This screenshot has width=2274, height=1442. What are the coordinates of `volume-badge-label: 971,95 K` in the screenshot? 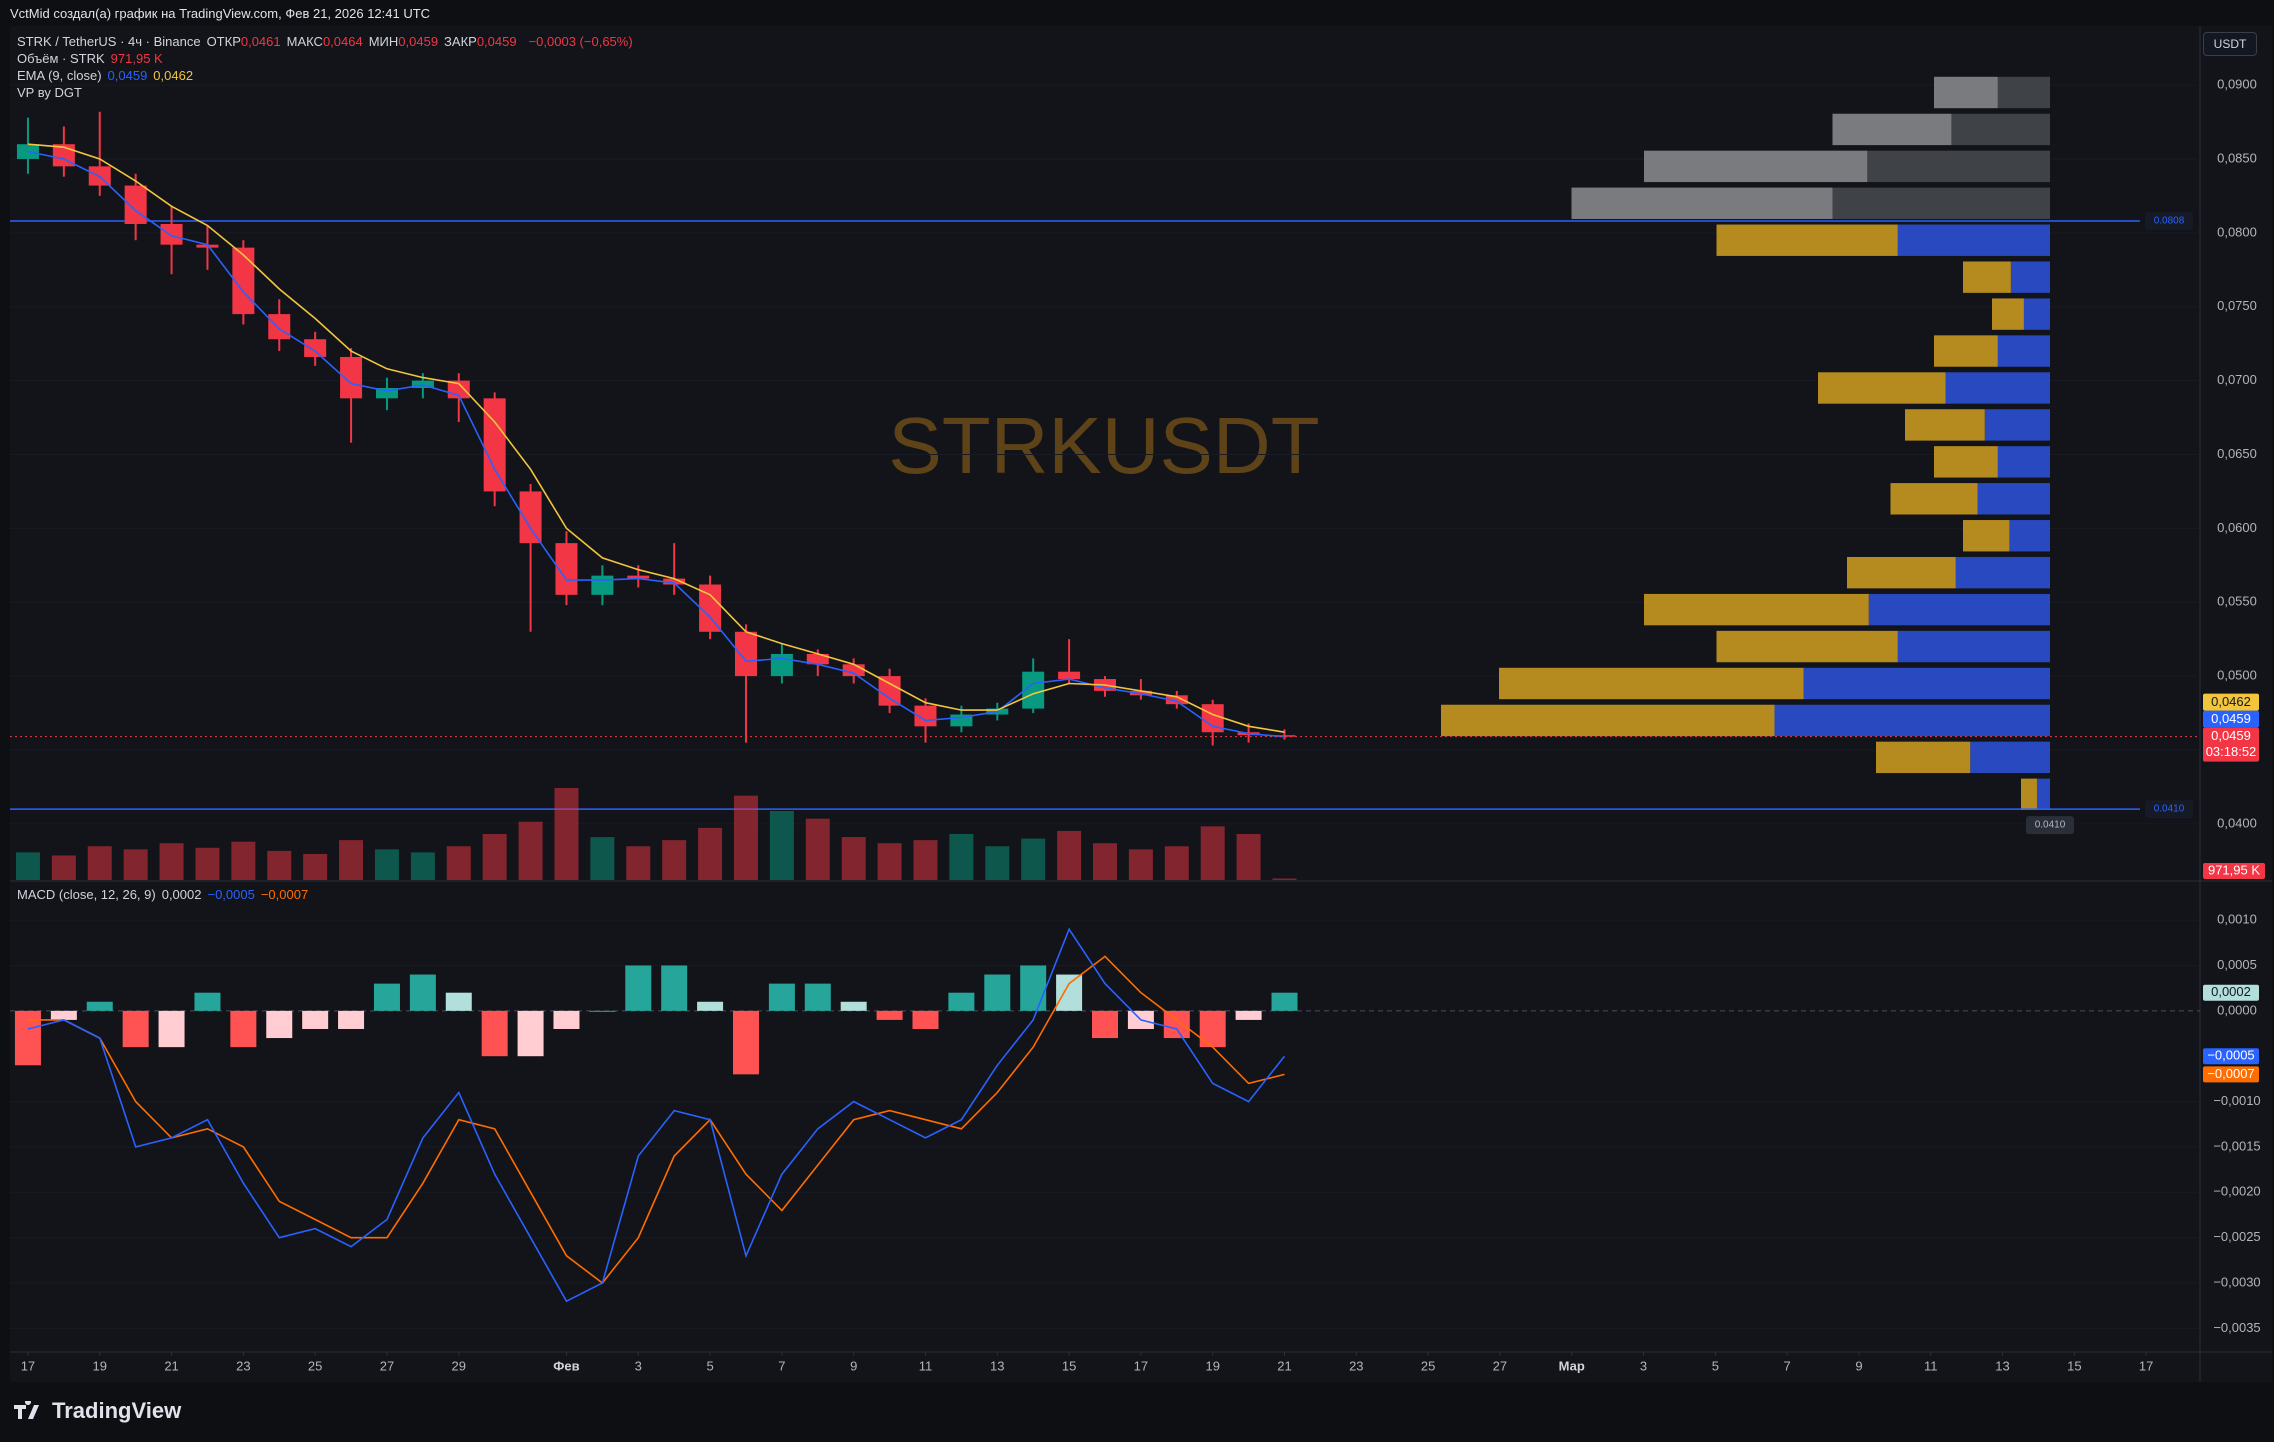 It's located at (2234, 869).